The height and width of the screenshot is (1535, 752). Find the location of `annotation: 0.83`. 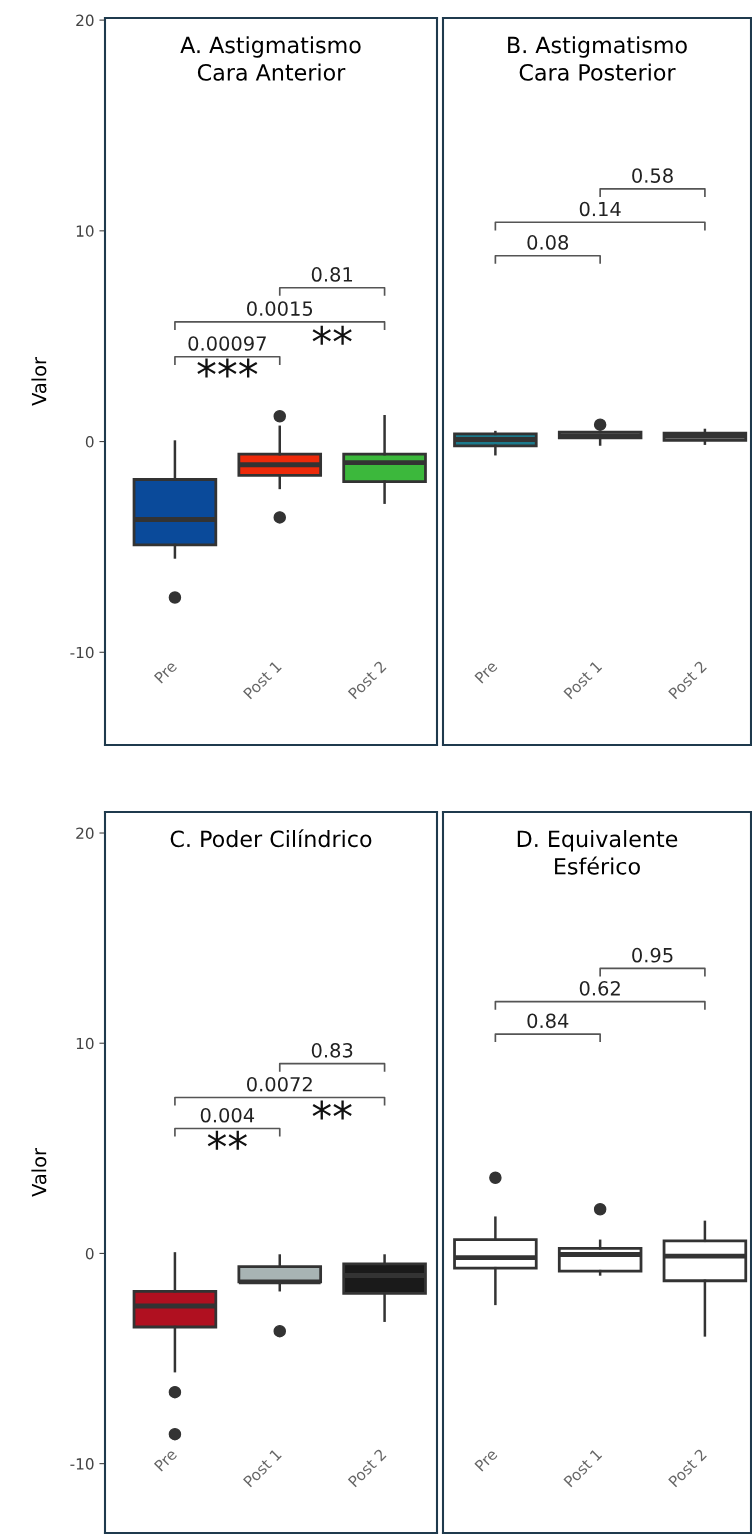

annotation: 0.83 is located at coordinates (332, 1050).